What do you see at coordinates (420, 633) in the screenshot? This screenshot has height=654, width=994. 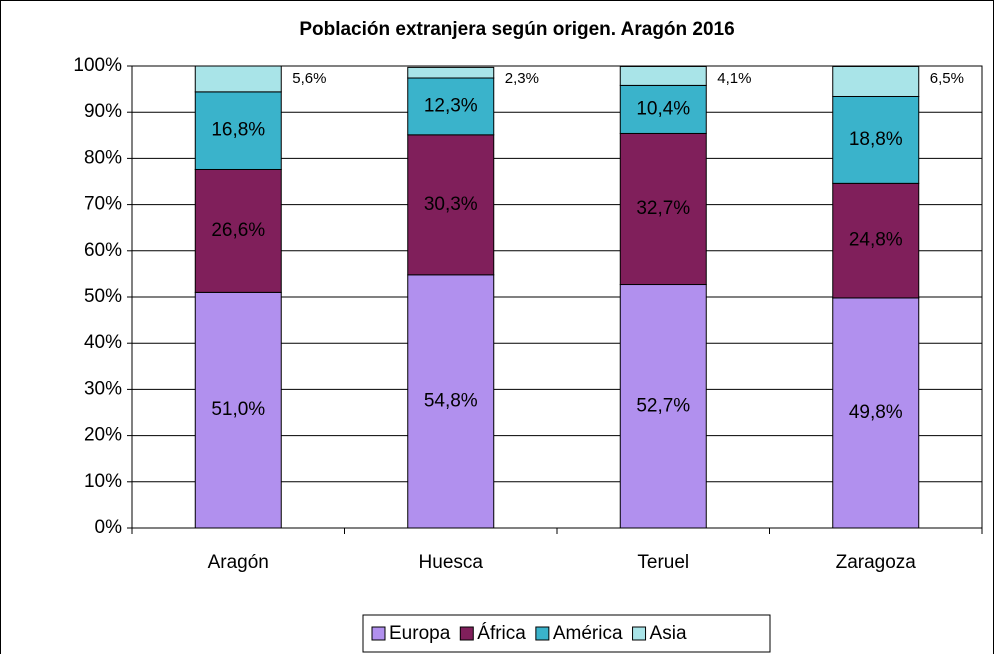 I see `legend-label: Europa` at bounding box center [420, 633].